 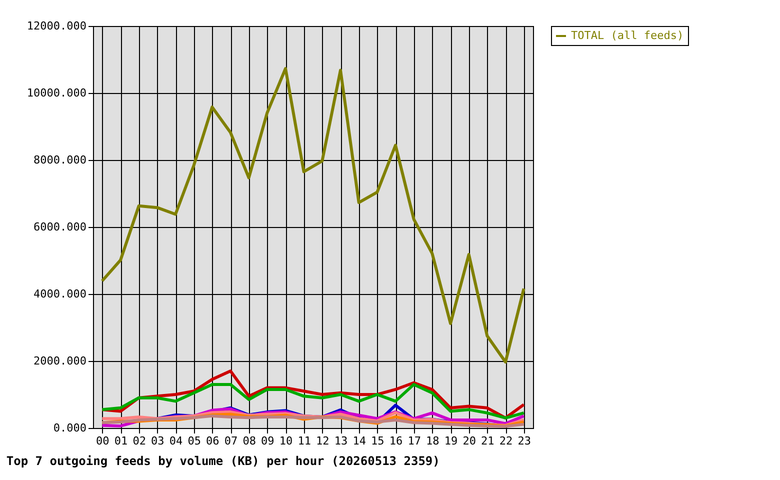 I want to click on x-tick-label: 11, so click(x=304, y=441).